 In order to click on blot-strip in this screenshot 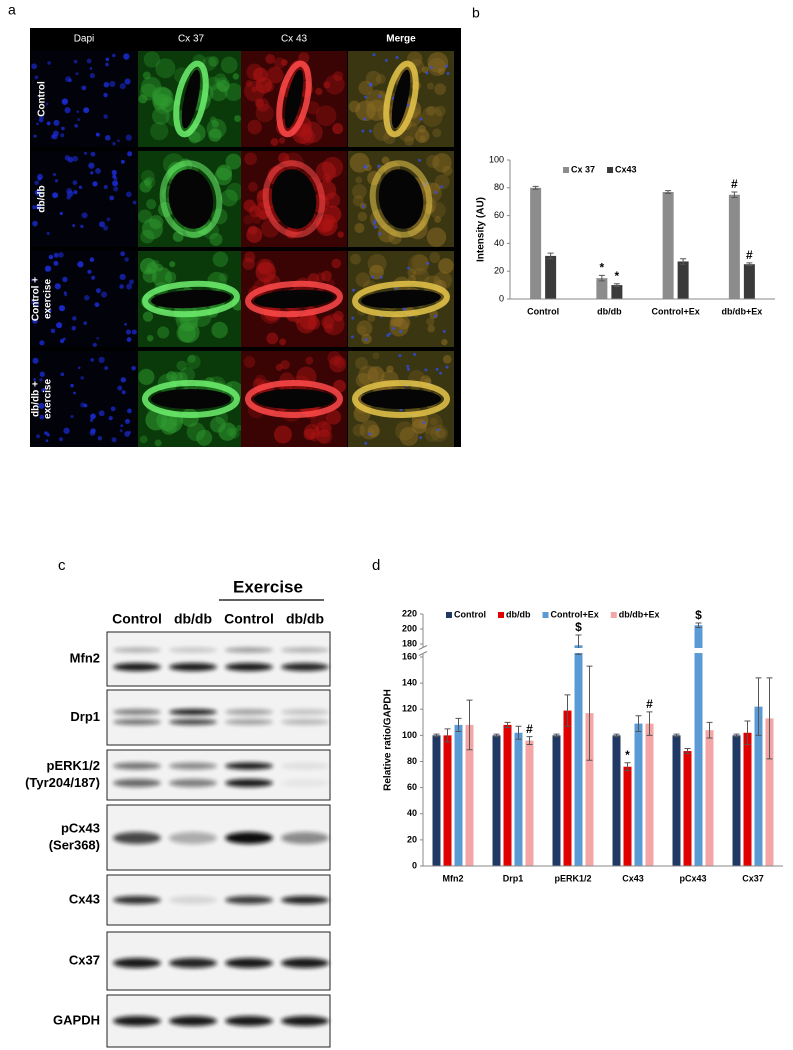, I will do `click(218, 717)`.